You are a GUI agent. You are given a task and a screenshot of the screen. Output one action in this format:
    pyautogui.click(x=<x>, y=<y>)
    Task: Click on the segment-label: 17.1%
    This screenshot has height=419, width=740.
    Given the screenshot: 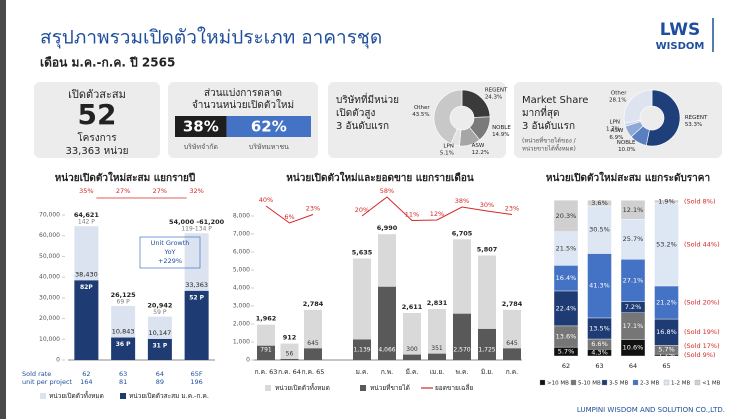 What is the action you would take?
    pyautogui.click(x=633, y=326)
    